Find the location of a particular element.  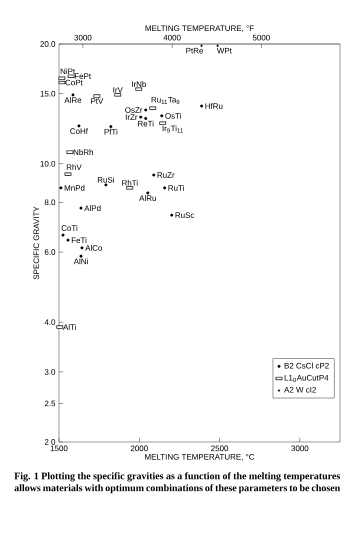

caption: Fig. 1 Plotting the specific gravities as a function of the melting temperatures allows materials with optimum combinations of these parameters to be chosen is located at coordinates (177, 483).